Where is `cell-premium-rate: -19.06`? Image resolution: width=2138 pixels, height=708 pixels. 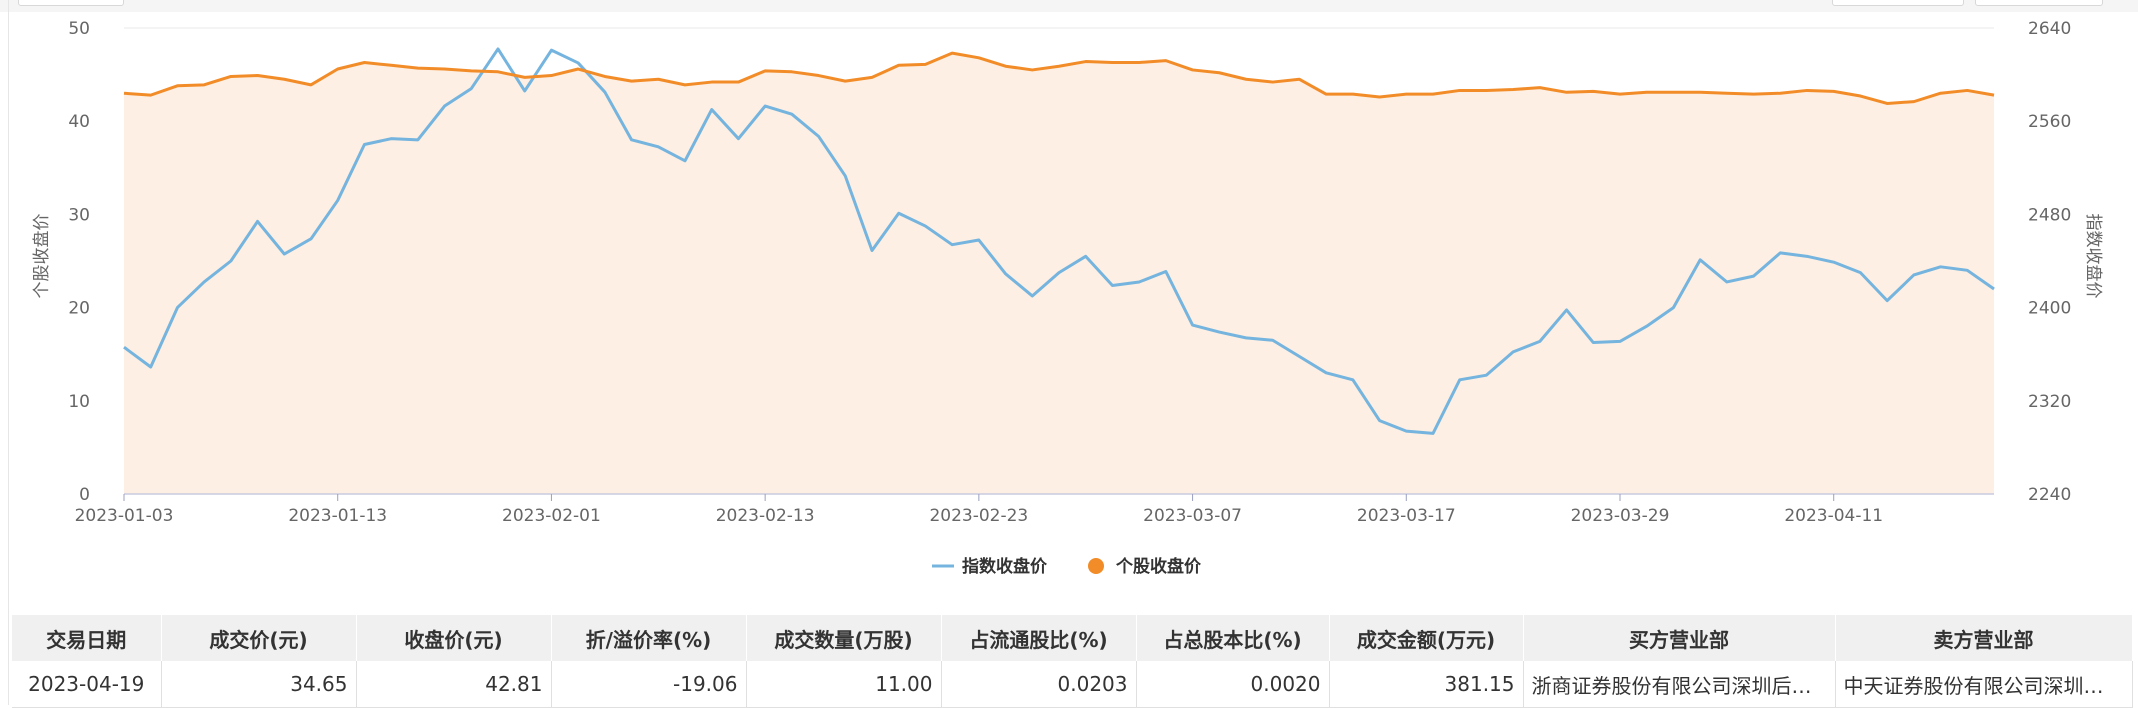
cell-premium-rate: -19.06 is located at coordinates (649, 684).